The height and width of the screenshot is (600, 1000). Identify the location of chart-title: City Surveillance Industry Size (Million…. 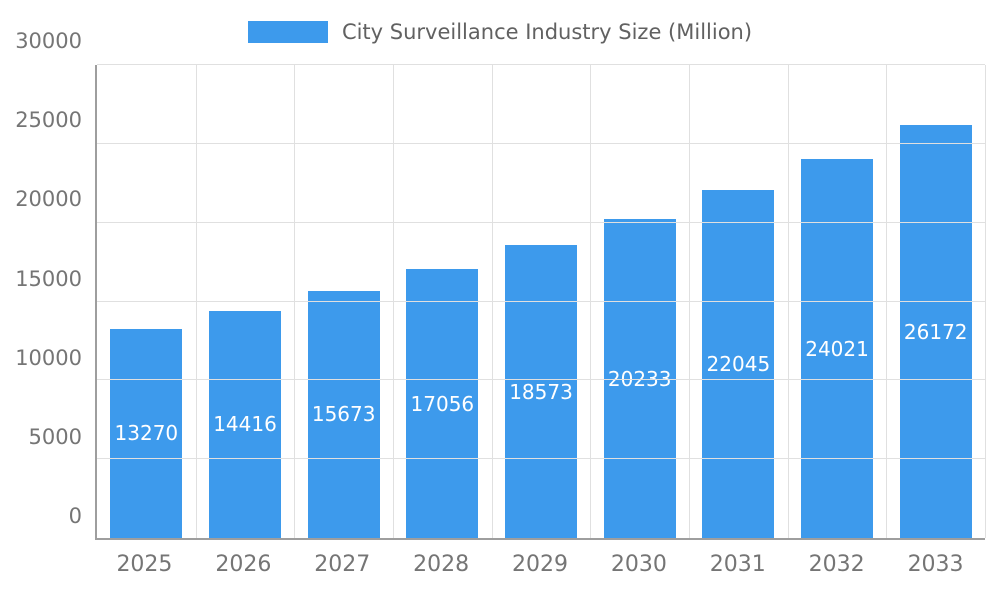
(547, 32).